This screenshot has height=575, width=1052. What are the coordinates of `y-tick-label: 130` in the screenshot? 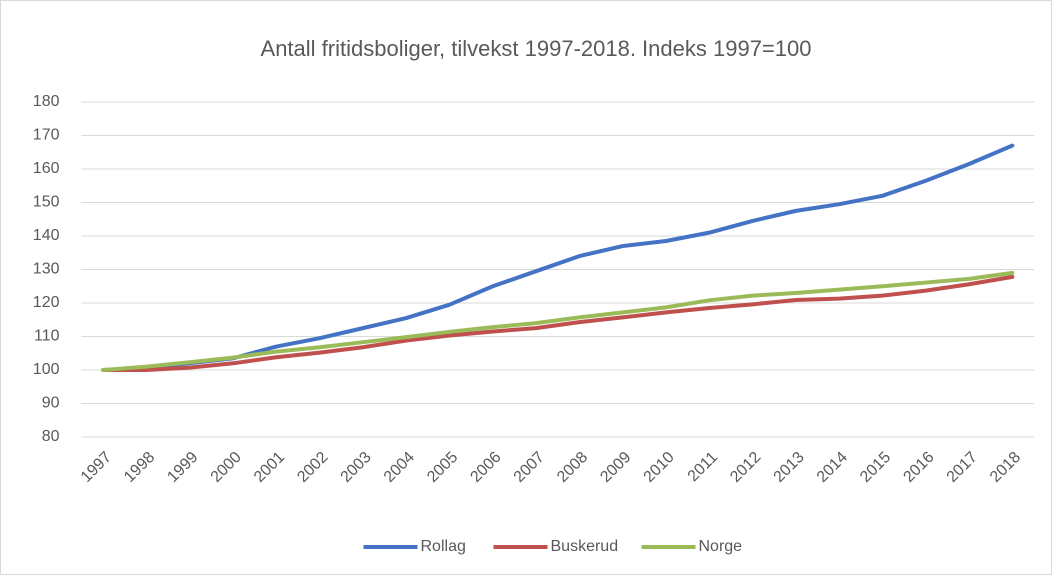 It's located at (46, 269).